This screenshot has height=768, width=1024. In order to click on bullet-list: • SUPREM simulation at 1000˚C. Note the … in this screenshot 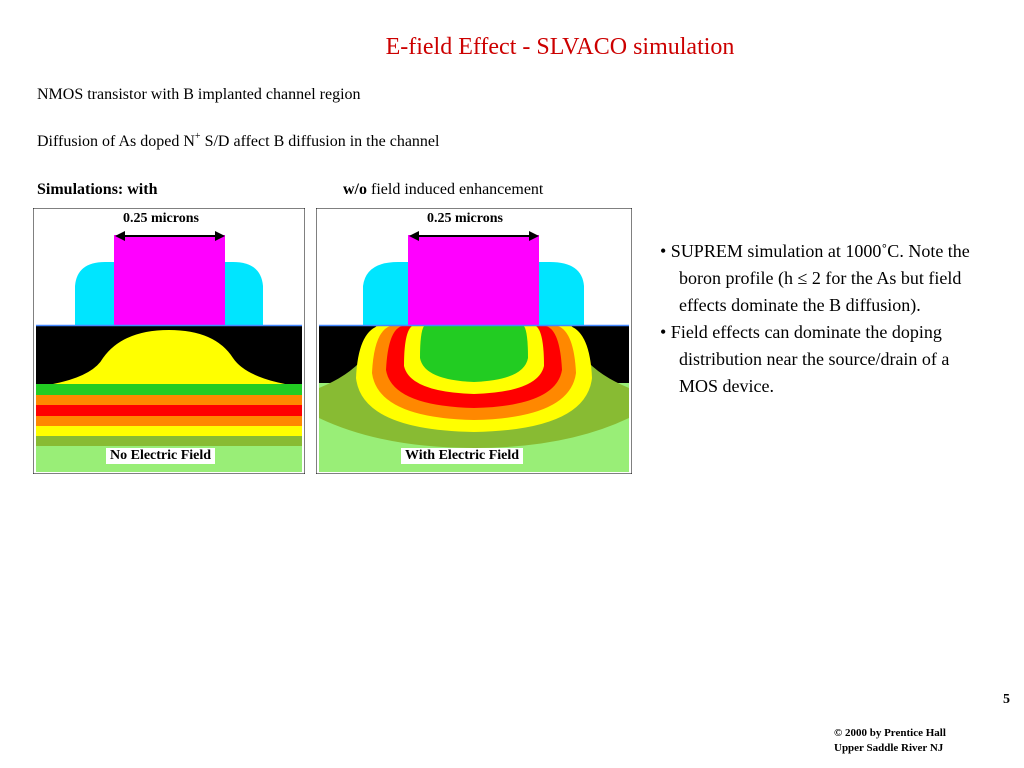, I will do `click(825, 319)`.